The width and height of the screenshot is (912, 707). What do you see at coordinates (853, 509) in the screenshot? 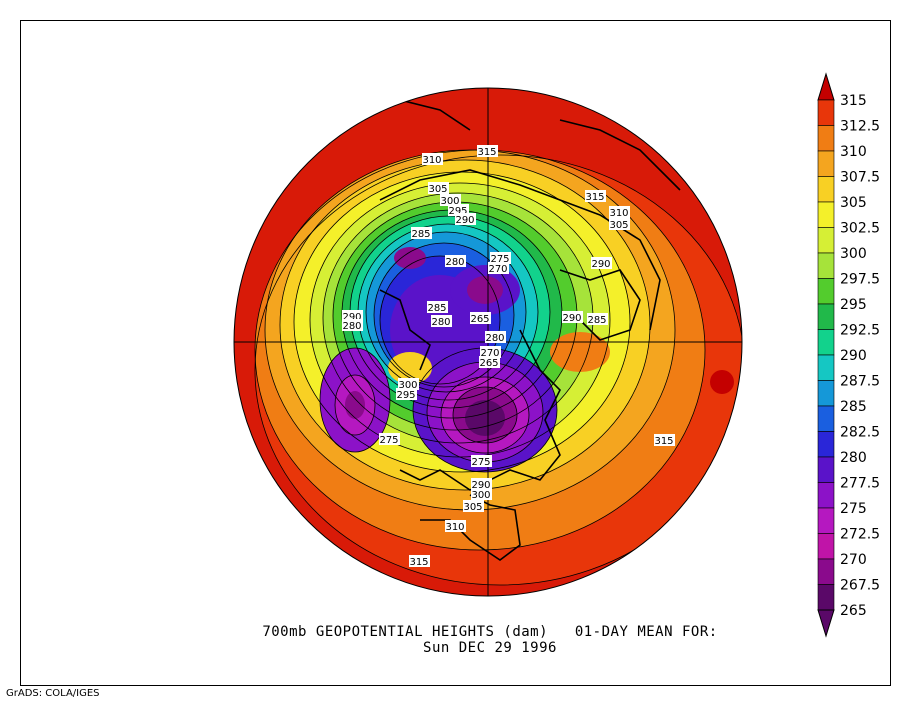
I see `colorbar-tick-label: 275` at bounding box center [853, 509].